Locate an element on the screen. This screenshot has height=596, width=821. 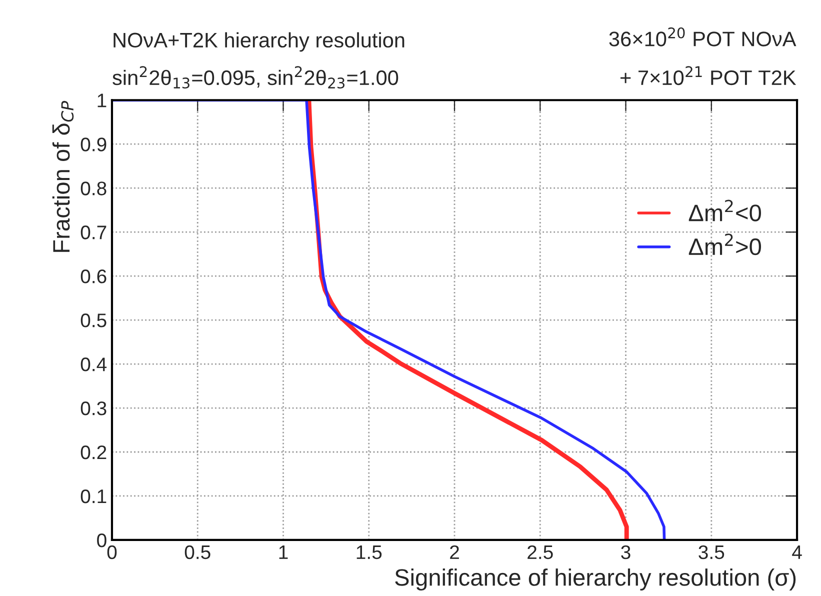
text: + 7×10$^{21}$ POT T2K is located at coordinates (708, 76).